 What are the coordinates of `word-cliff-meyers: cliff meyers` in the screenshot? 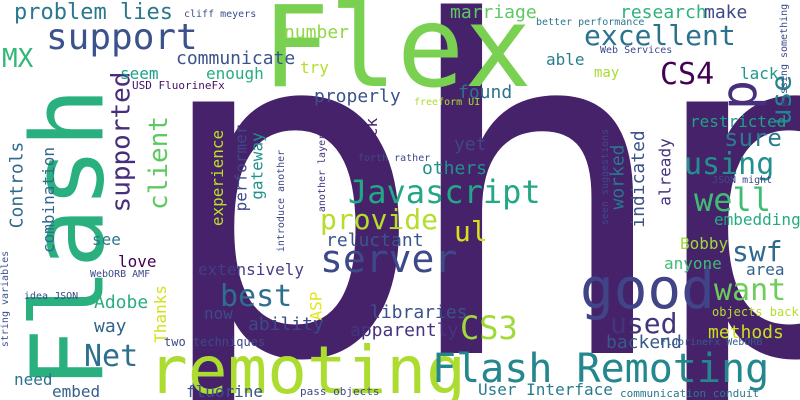 It's located at (220, 14).